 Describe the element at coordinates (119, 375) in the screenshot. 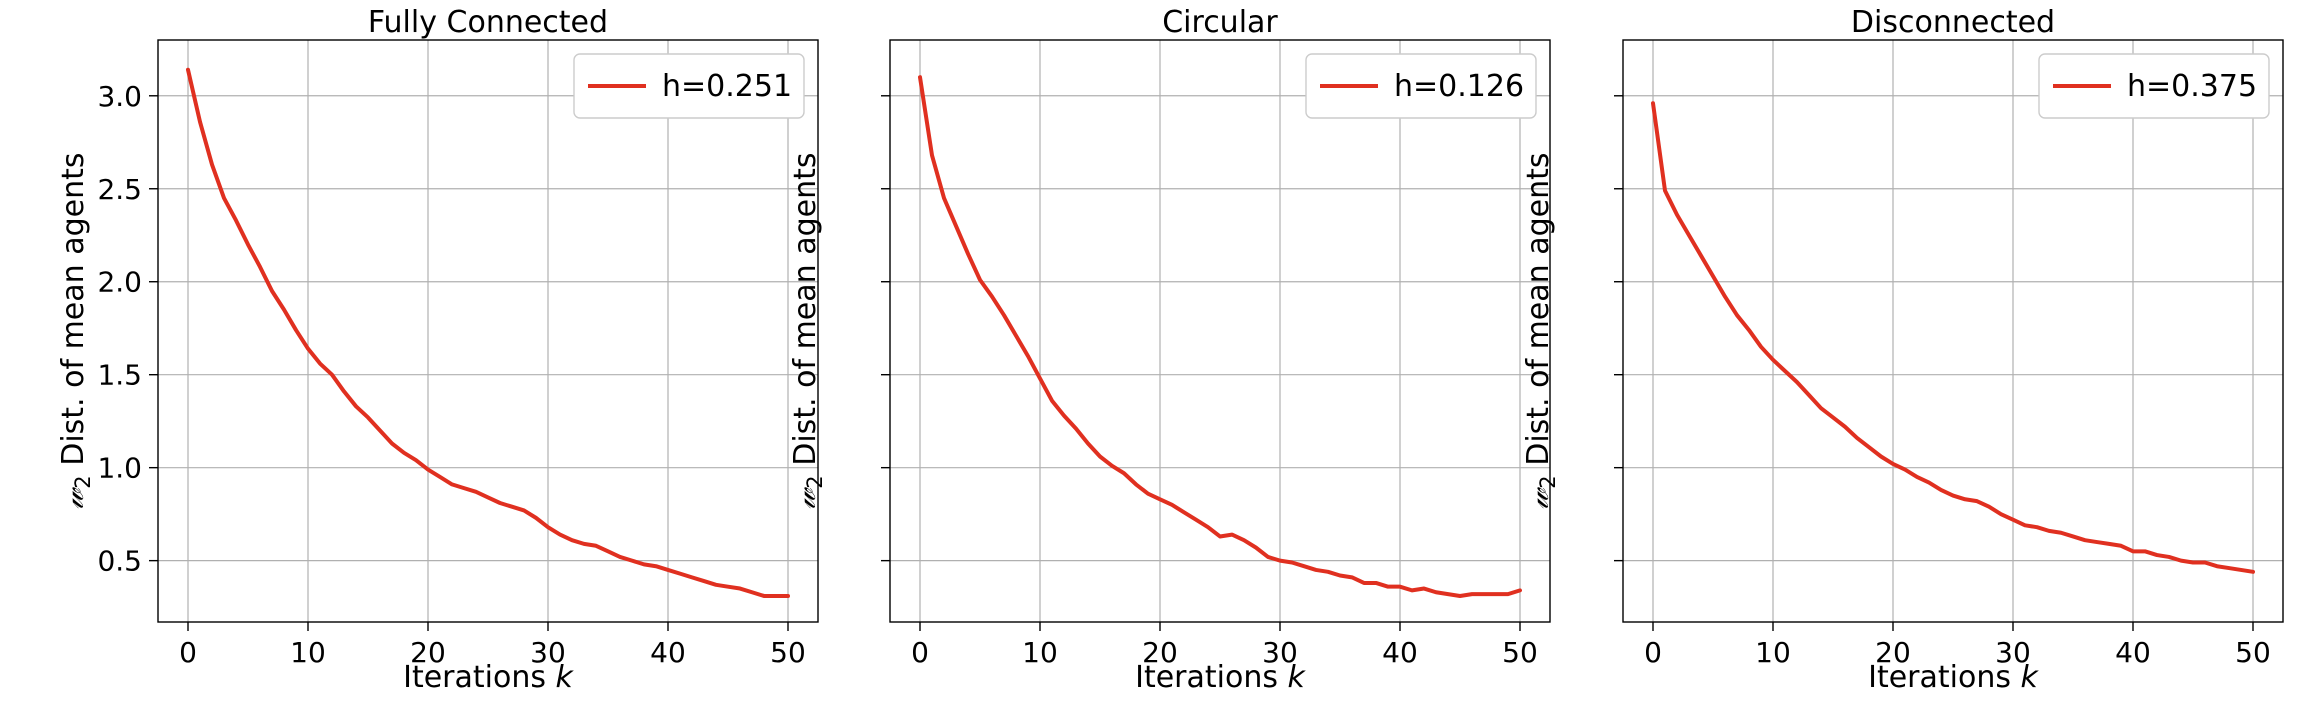

I see `y-tick-label: 1.5` at that location.